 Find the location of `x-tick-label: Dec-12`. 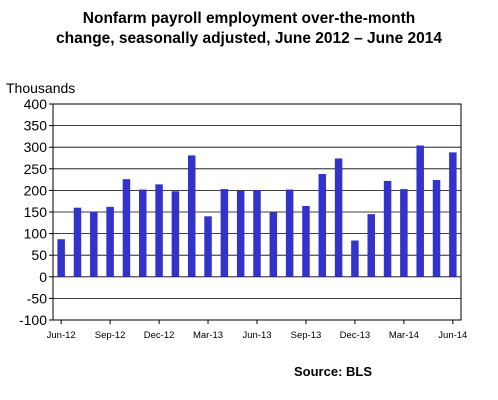

x-tick-label: Dec-12 is located at coordinates (159, 335).